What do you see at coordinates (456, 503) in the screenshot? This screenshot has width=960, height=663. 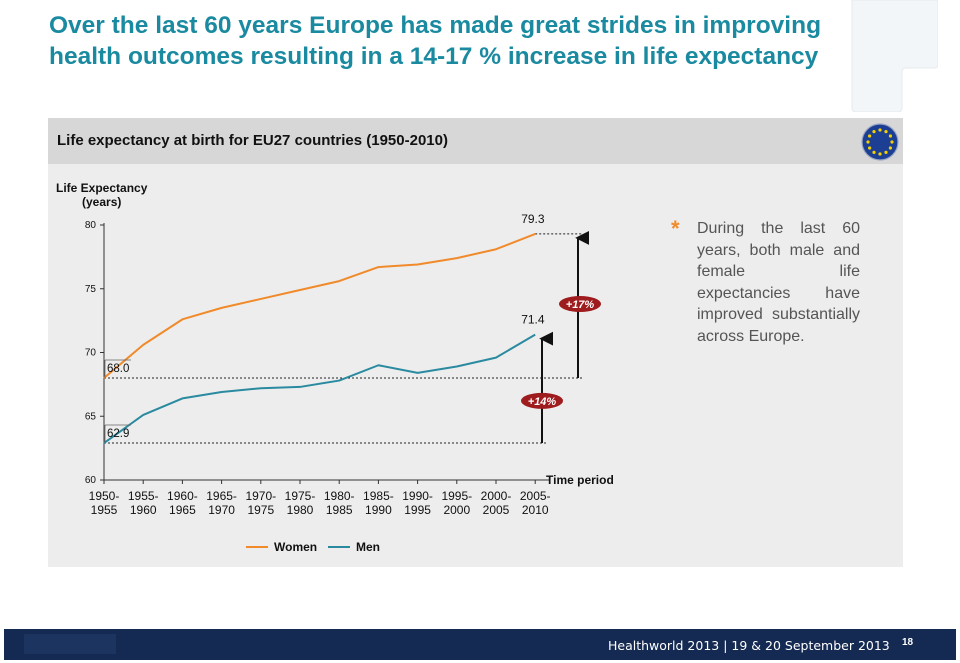 I see `x-tick-label: 1995-2000` at bounding box center [456, 503].